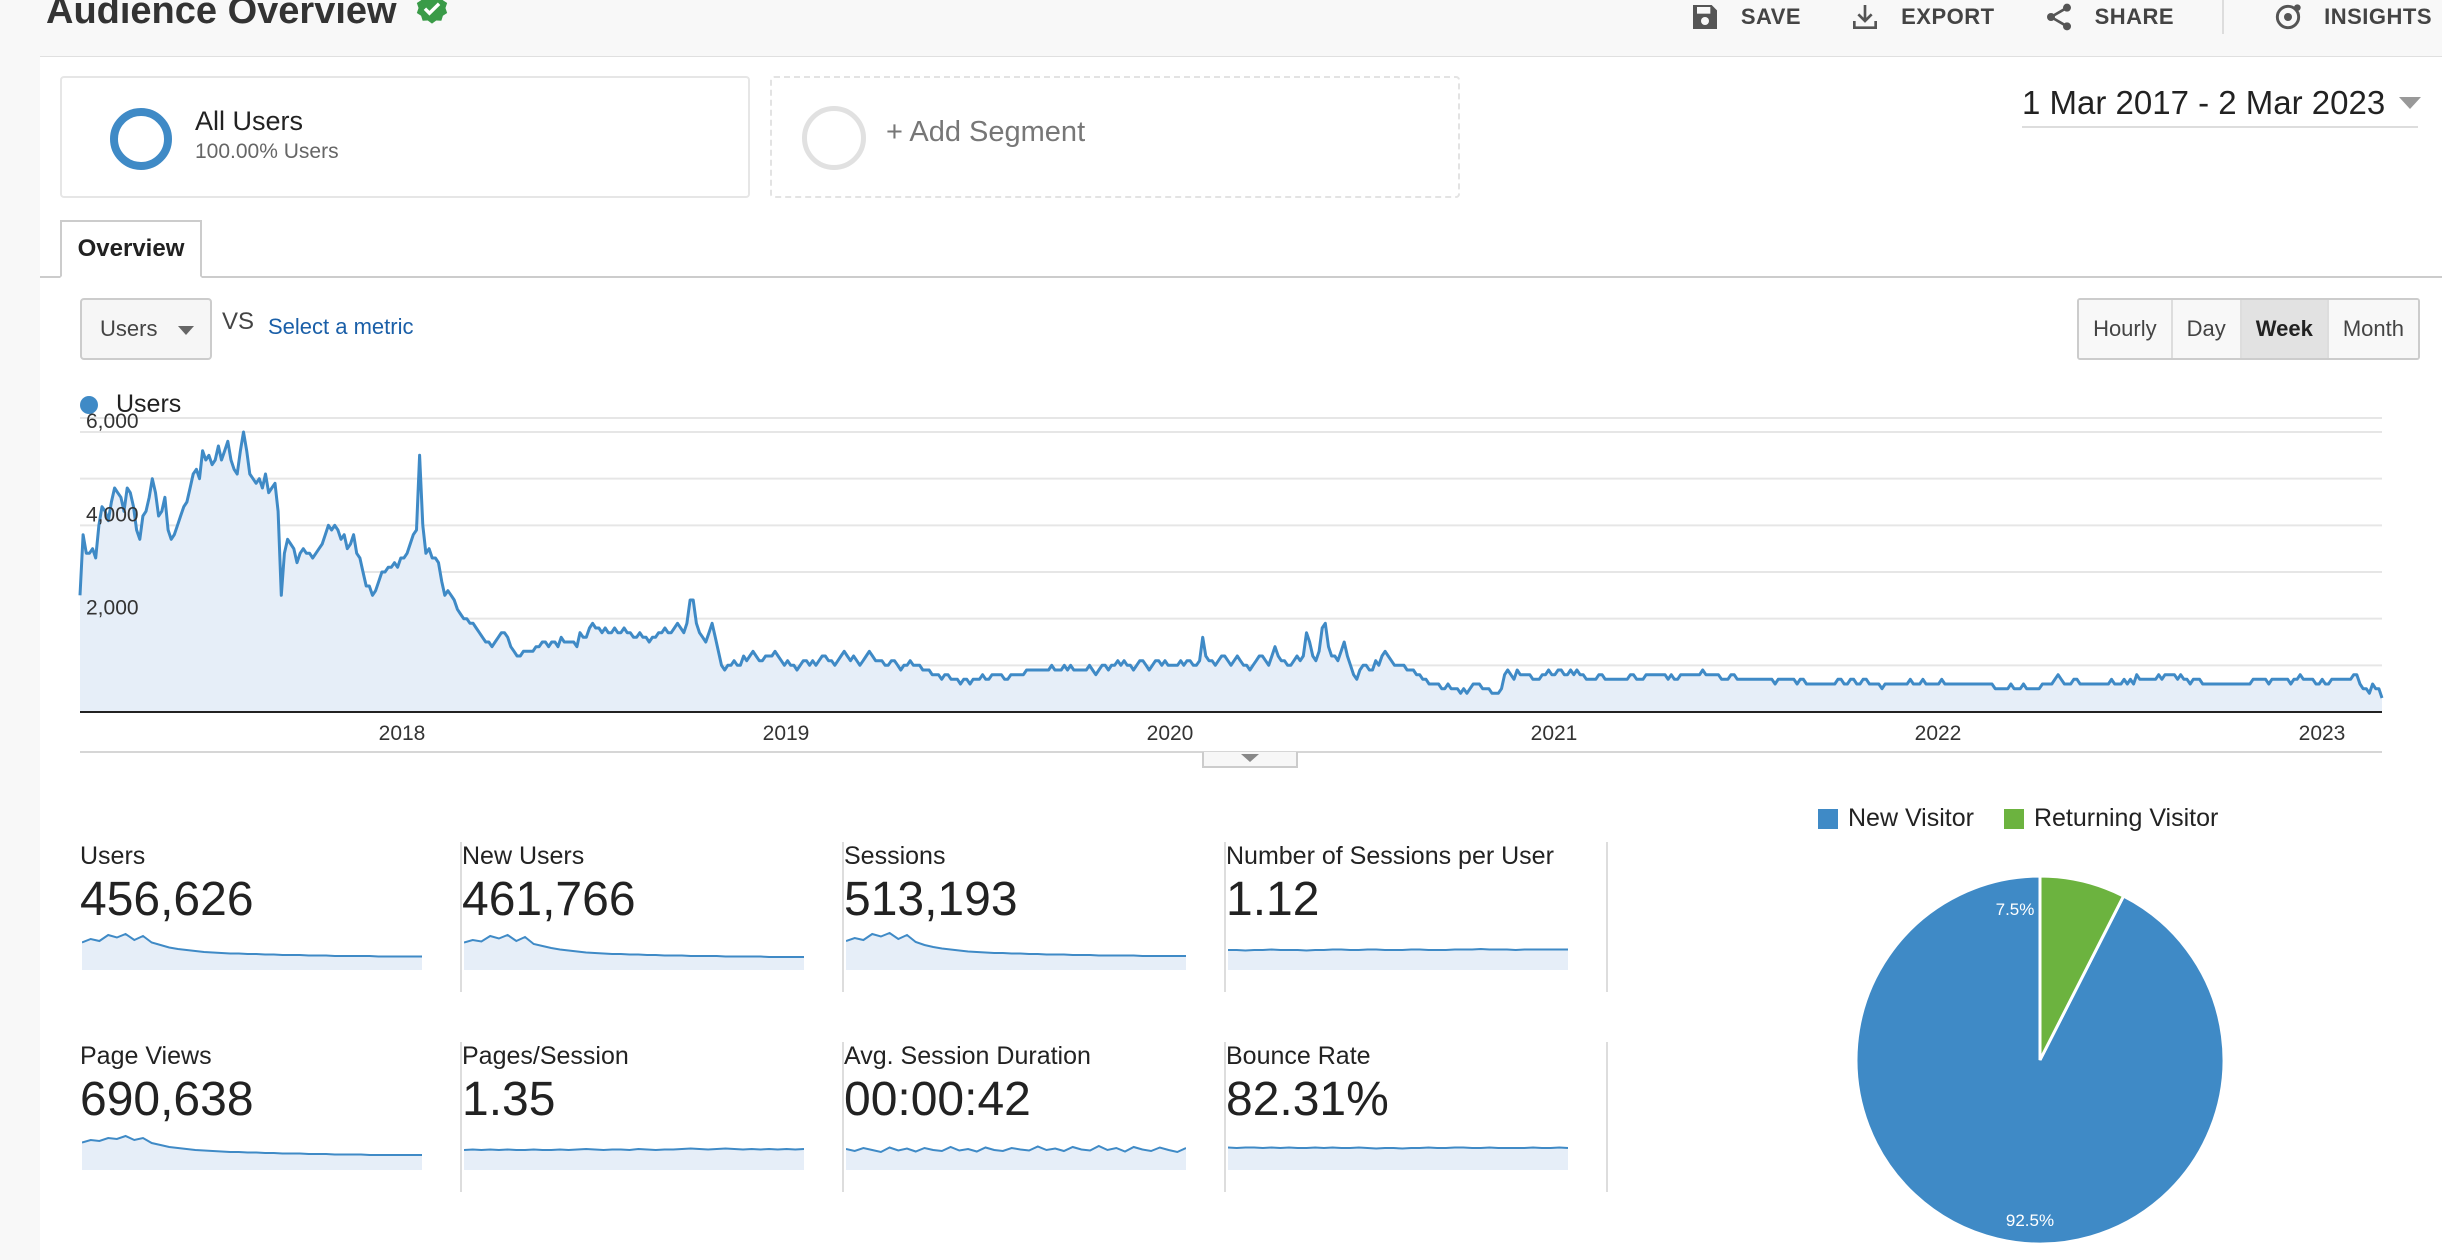 Image resolution: width=2442 pixels, height=1260 pixels. I want to click on date-range-picker: 1 Mar 2017 - 2 Mar 2023, so click(2222, 104).